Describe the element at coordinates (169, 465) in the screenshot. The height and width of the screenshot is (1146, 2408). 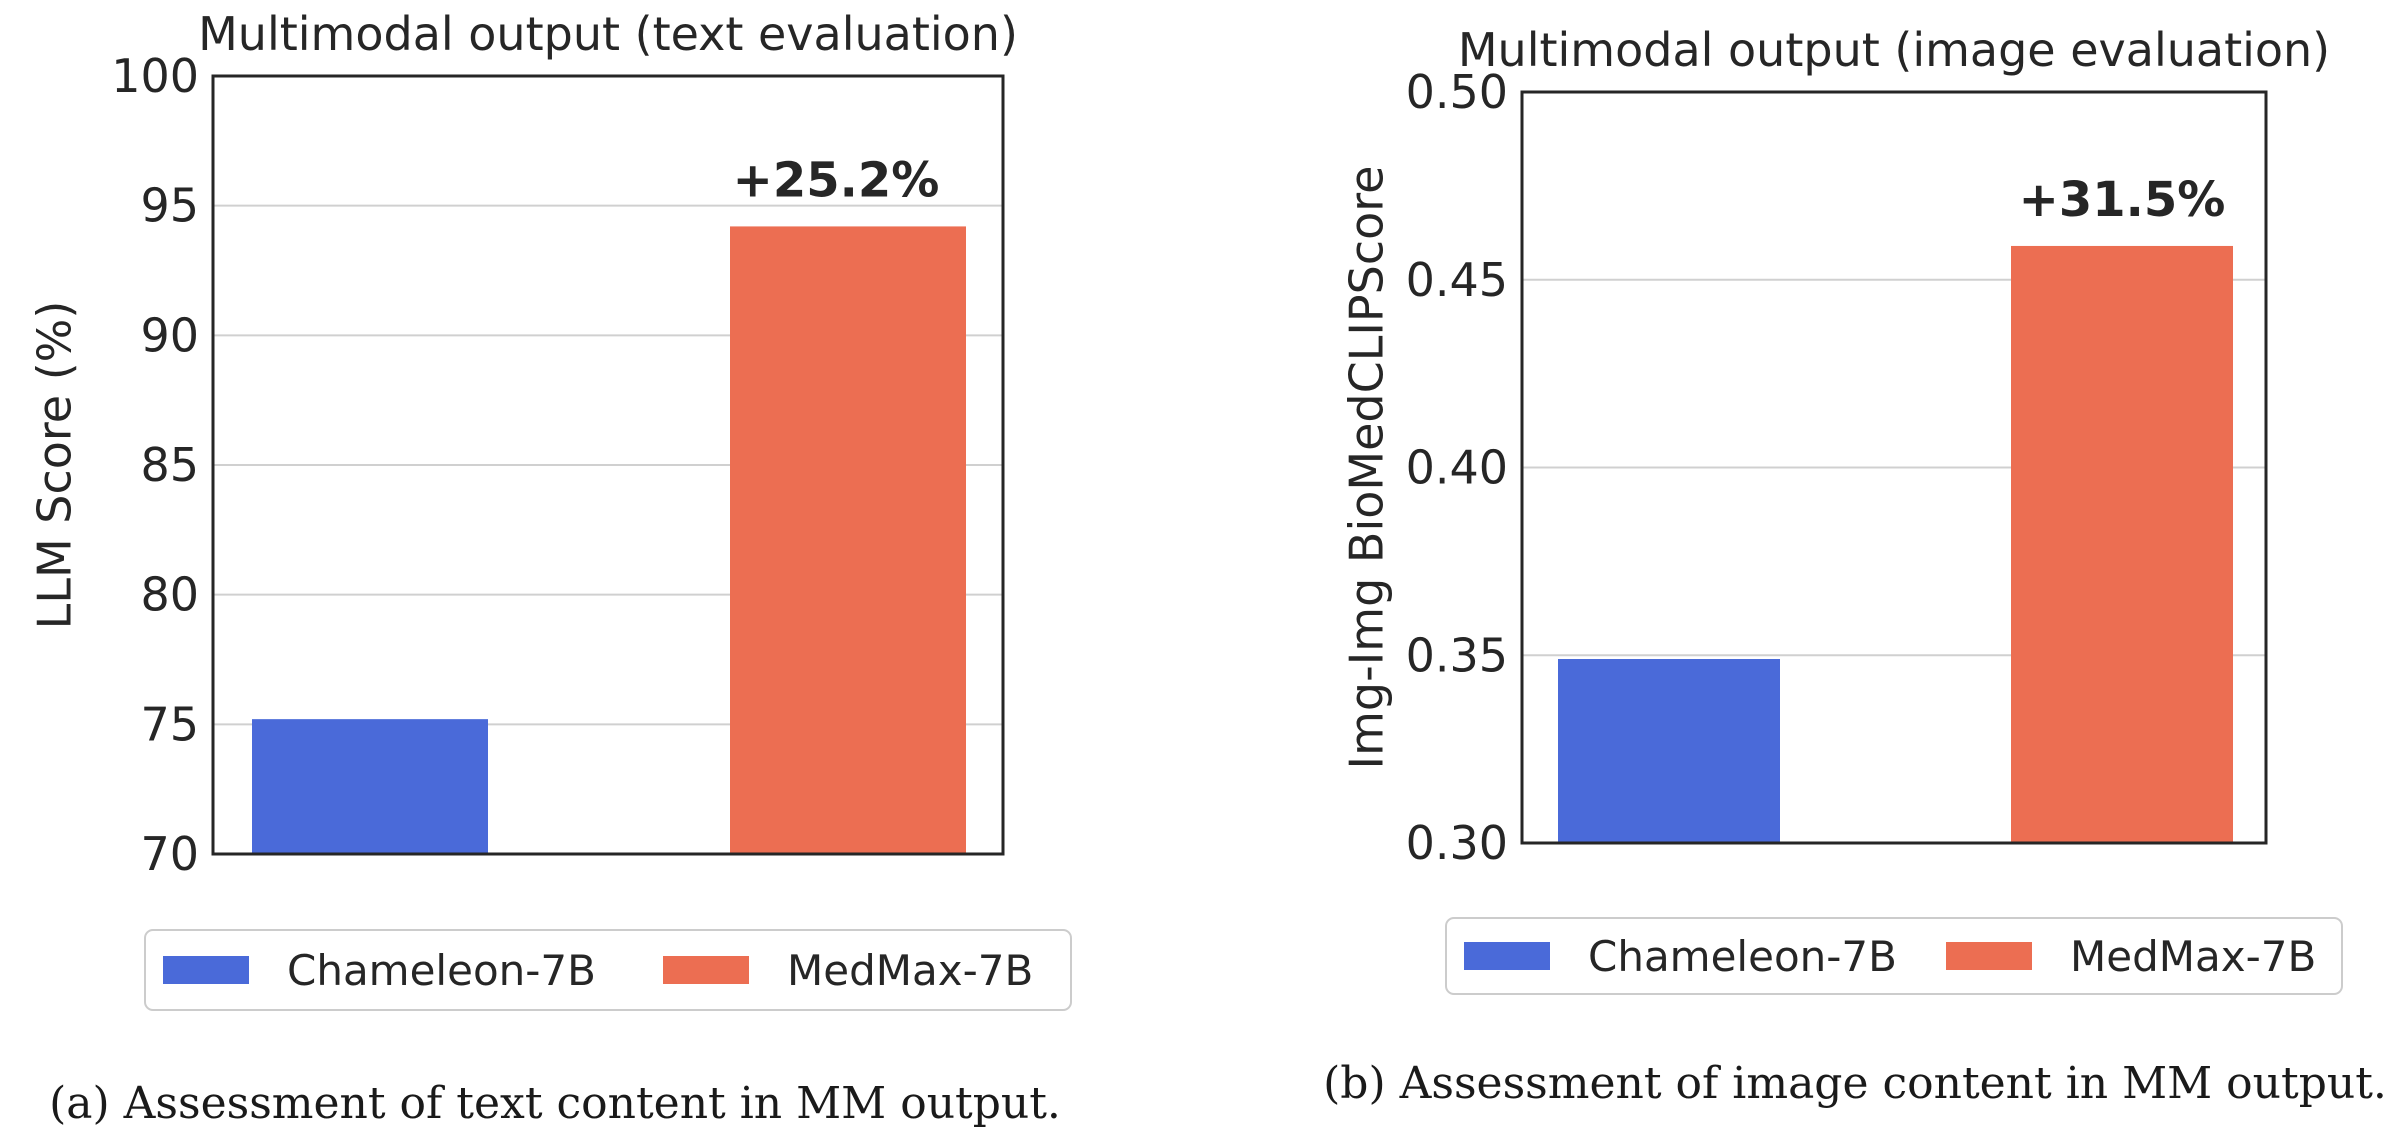
I see `y-tick-label: 85` at that location.